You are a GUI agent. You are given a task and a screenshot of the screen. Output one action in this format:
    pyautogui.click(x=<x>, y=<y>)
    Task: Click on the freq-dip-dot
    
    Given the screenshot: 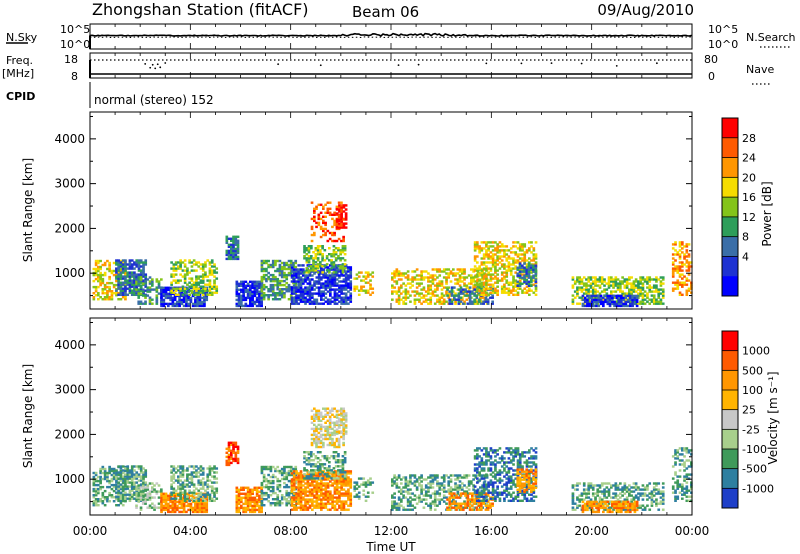 What is the action you would take?
    pyautogui.click(x=656, y=63)
    